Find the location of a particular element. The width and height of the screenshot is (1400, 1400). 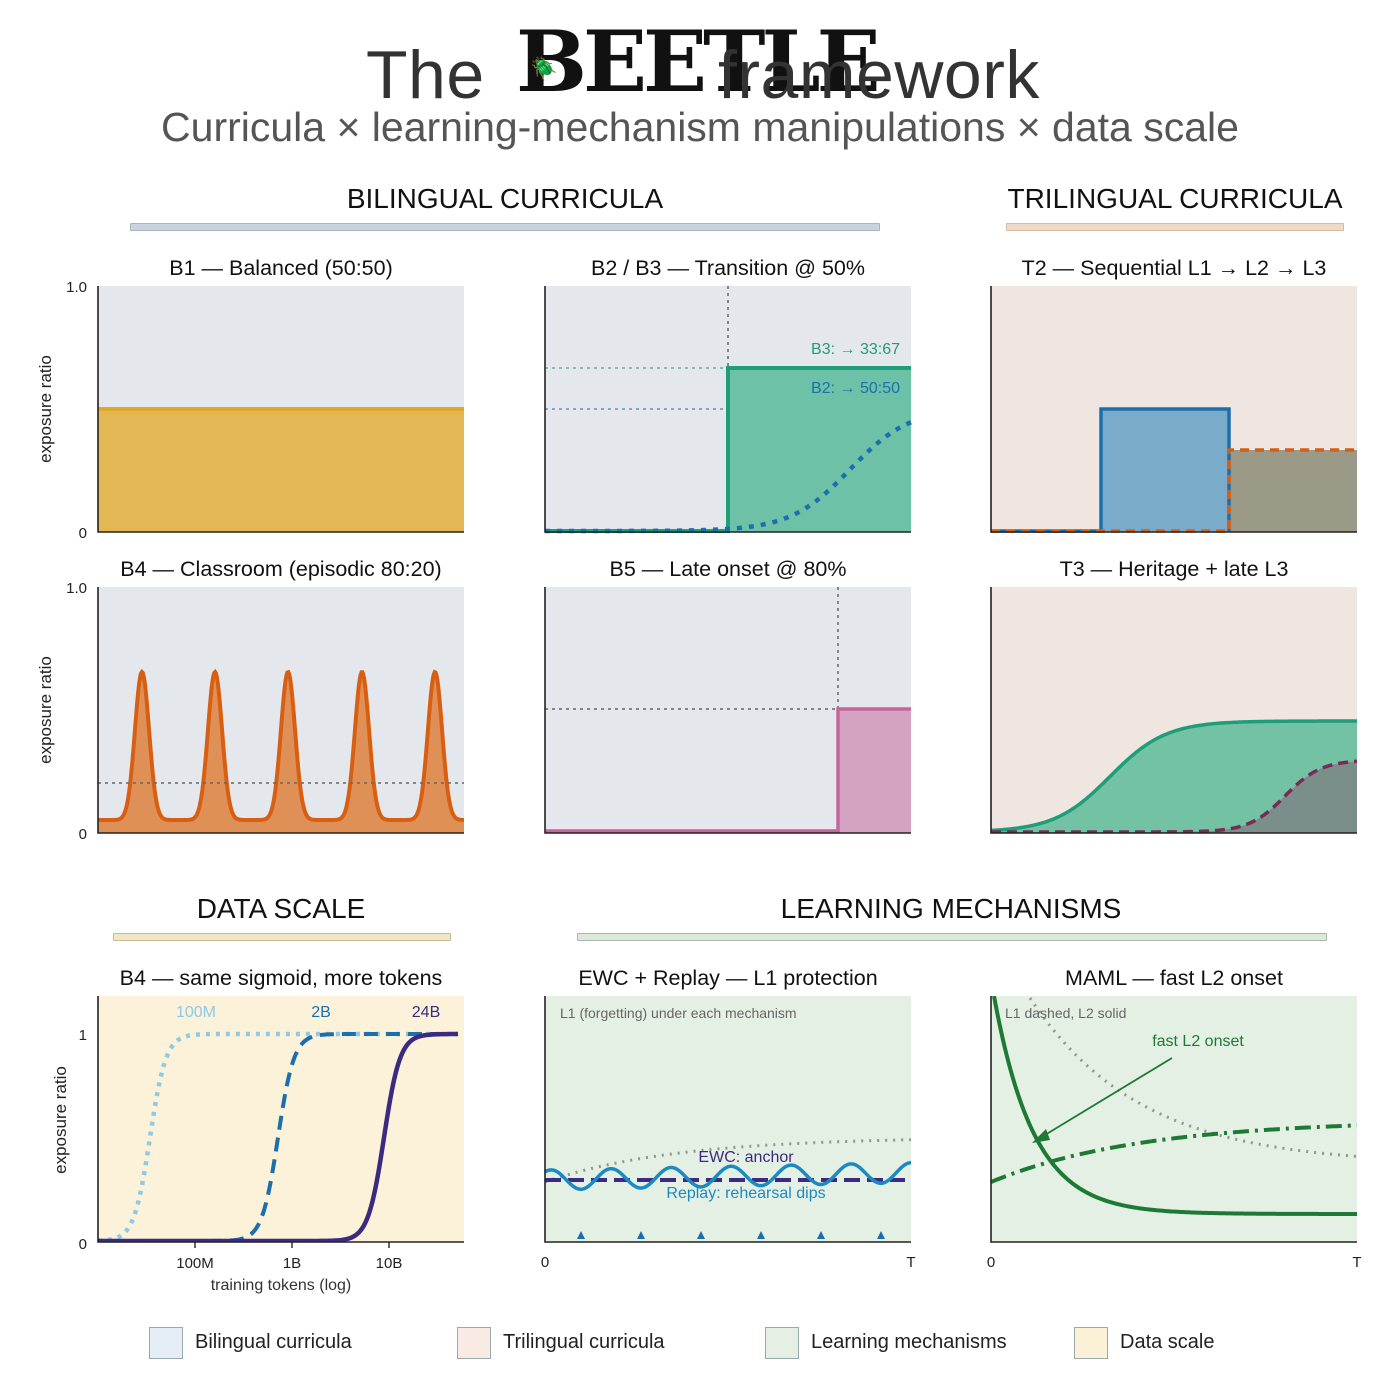

panel-title-scale: B4 — same sigmoid, more tokens is located at coordinates (281, 978).